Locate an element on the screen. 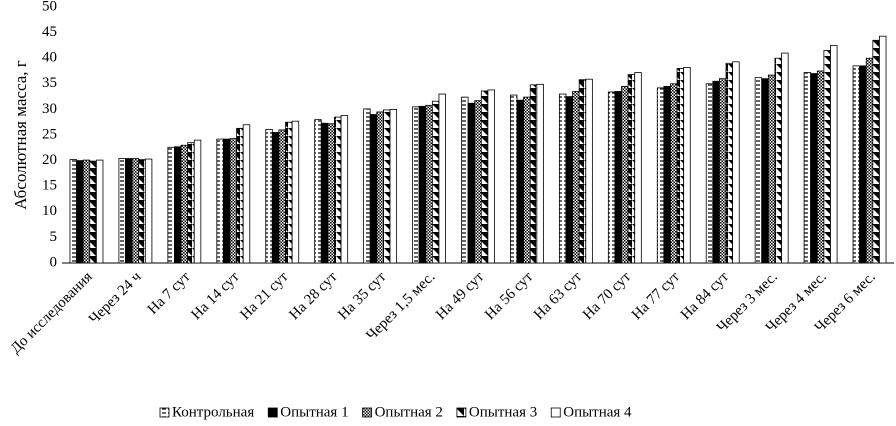 The height and width of the screenshot is (426, 896). y-tick-label: 0 is located at coordinates (54, 262).